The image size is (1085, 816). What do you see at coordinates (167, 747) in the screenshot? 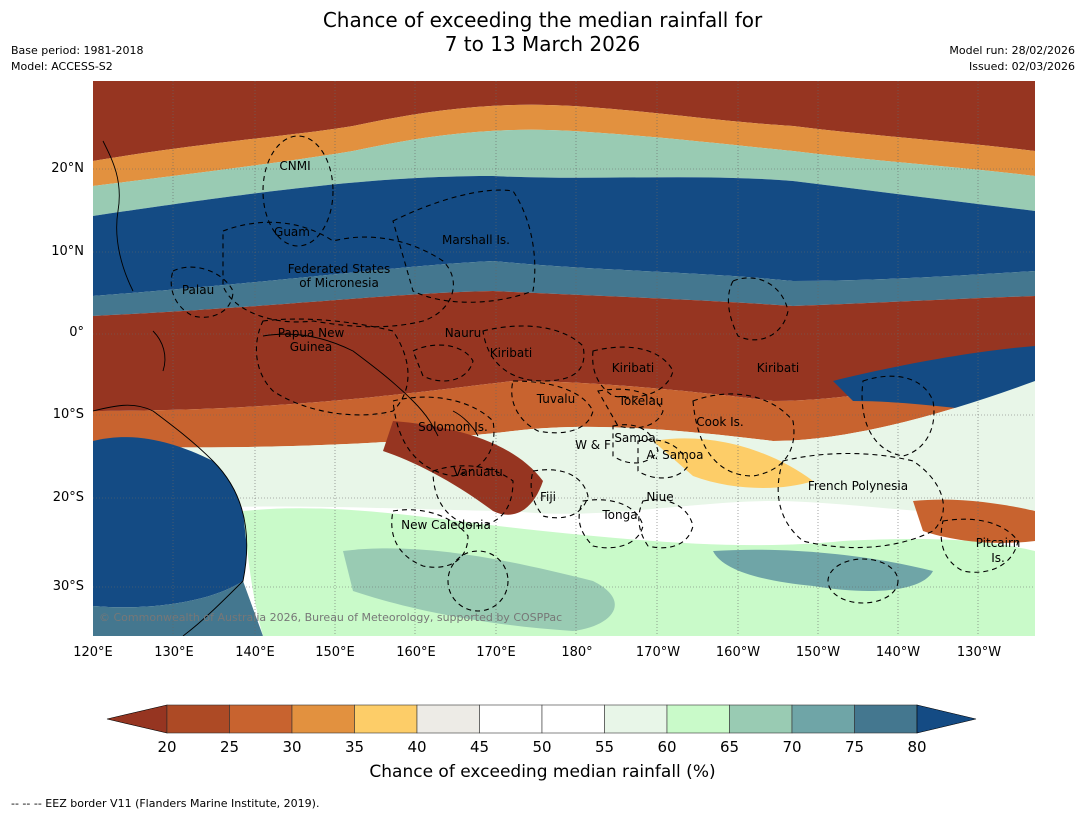
I see `colorbar-tick-label: 20` at bounding box center [167, 747].